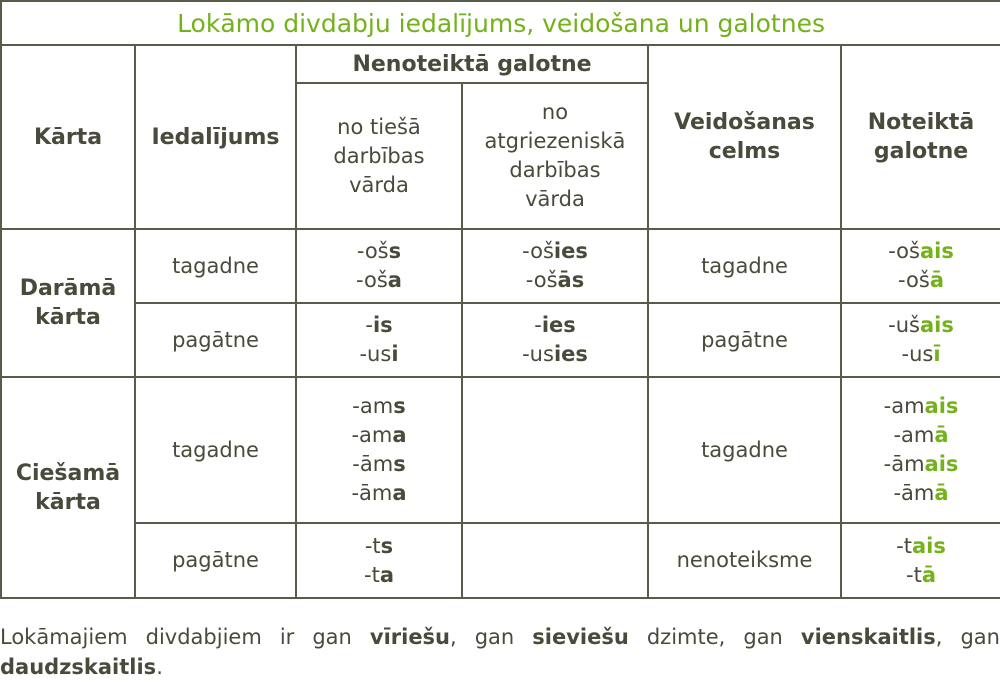 This screenshot has height=682, width=1000. Describe the element at coordinates (491, 637) in the screenshot. I see `caption-text: , gan` at that location.